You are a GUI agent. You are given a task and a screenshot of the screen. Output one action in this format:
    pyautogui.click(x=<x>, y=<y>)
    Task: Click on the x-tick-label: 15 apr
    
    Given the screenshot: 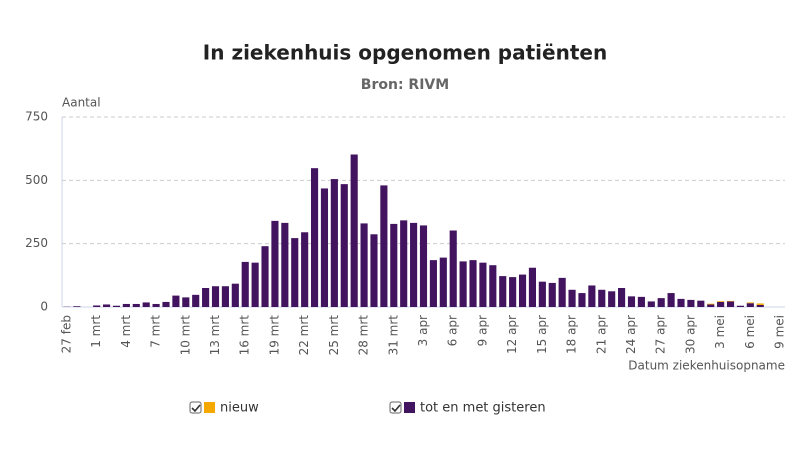 What is the action you would take?
    pyautogui.click(x=542, y=334)
    